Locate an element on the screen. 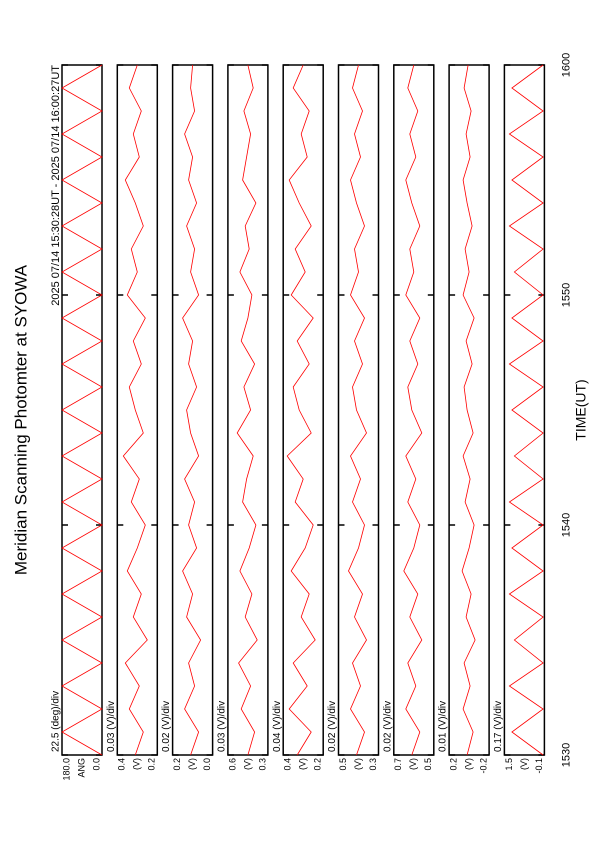 This screenshot has width=595, height=842. scale-label: 0.01 (V)/div is located at coordinates (443, 726).